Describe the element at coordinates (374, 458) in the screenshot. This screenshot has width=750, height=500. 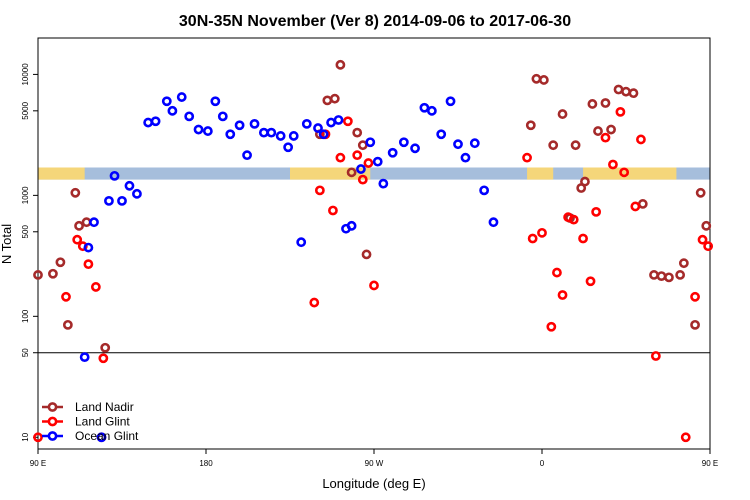
I see `x-axis: 90 E 180 90 W 0 90 E` at that location.